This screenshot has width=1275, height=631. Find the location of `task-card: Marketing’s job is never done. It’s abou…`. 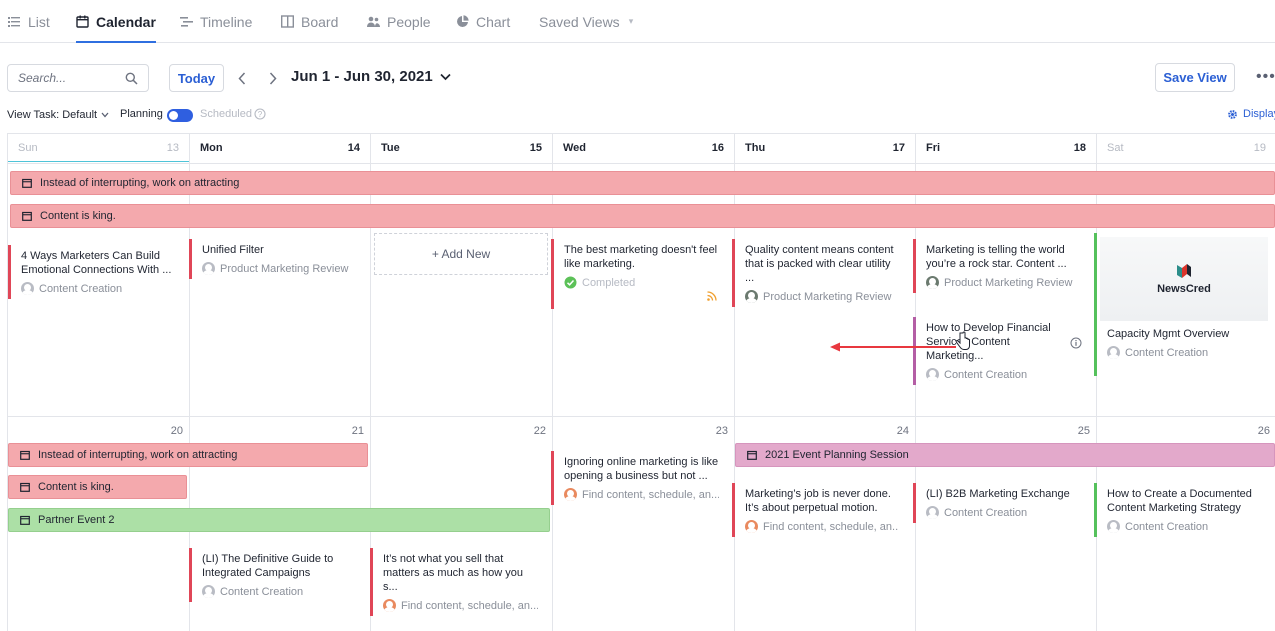

task-card: Marketing’s job is never done. It’s abou… is located at coordinates (819, 510).